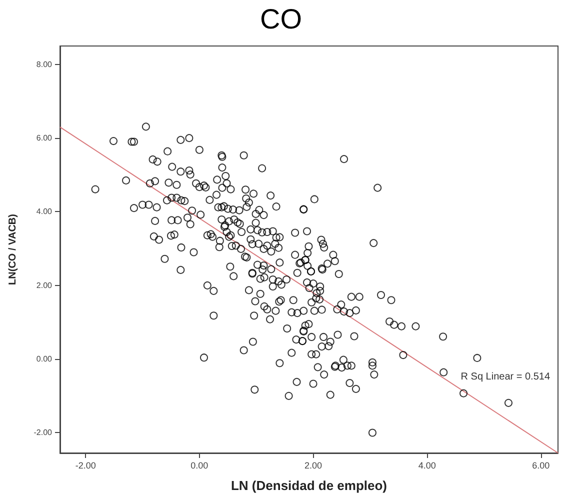  Describe the element at coordinates (427, 465) in the screenshot. I see `x-tick-label: 4.00` at that location.